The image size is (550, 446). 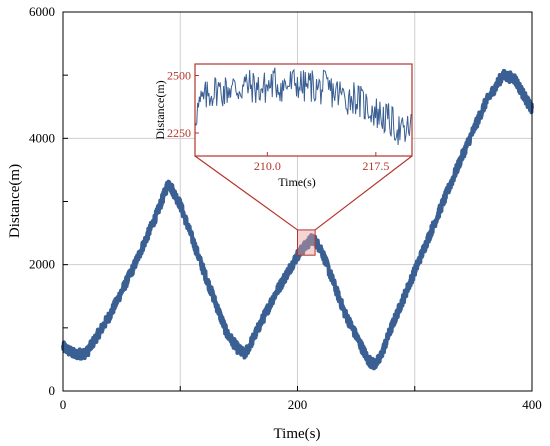 I want to click on inset-series-path, so click(x=303, y=106).